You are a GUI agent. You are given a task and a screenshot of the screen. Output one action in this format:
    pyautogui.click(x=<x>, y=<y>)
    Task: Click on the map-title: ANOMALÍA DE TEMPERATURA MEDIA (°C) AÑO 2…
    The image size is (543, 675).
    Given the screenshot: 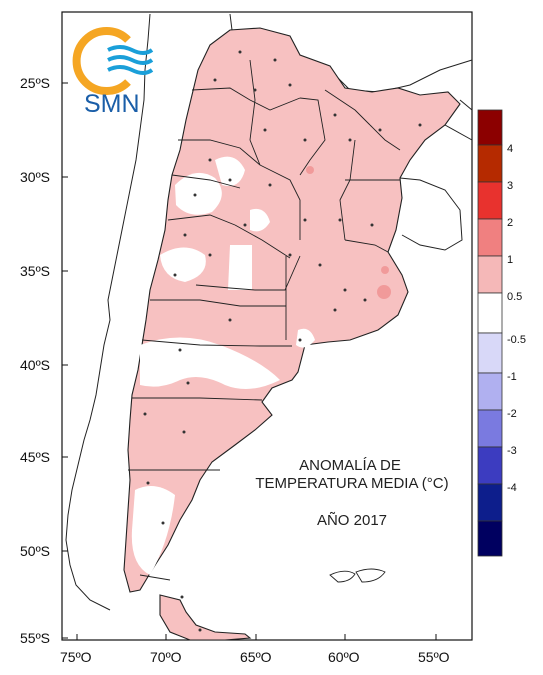 What is the action you would take?
    pyautogui.click(x=351, y=493)
    